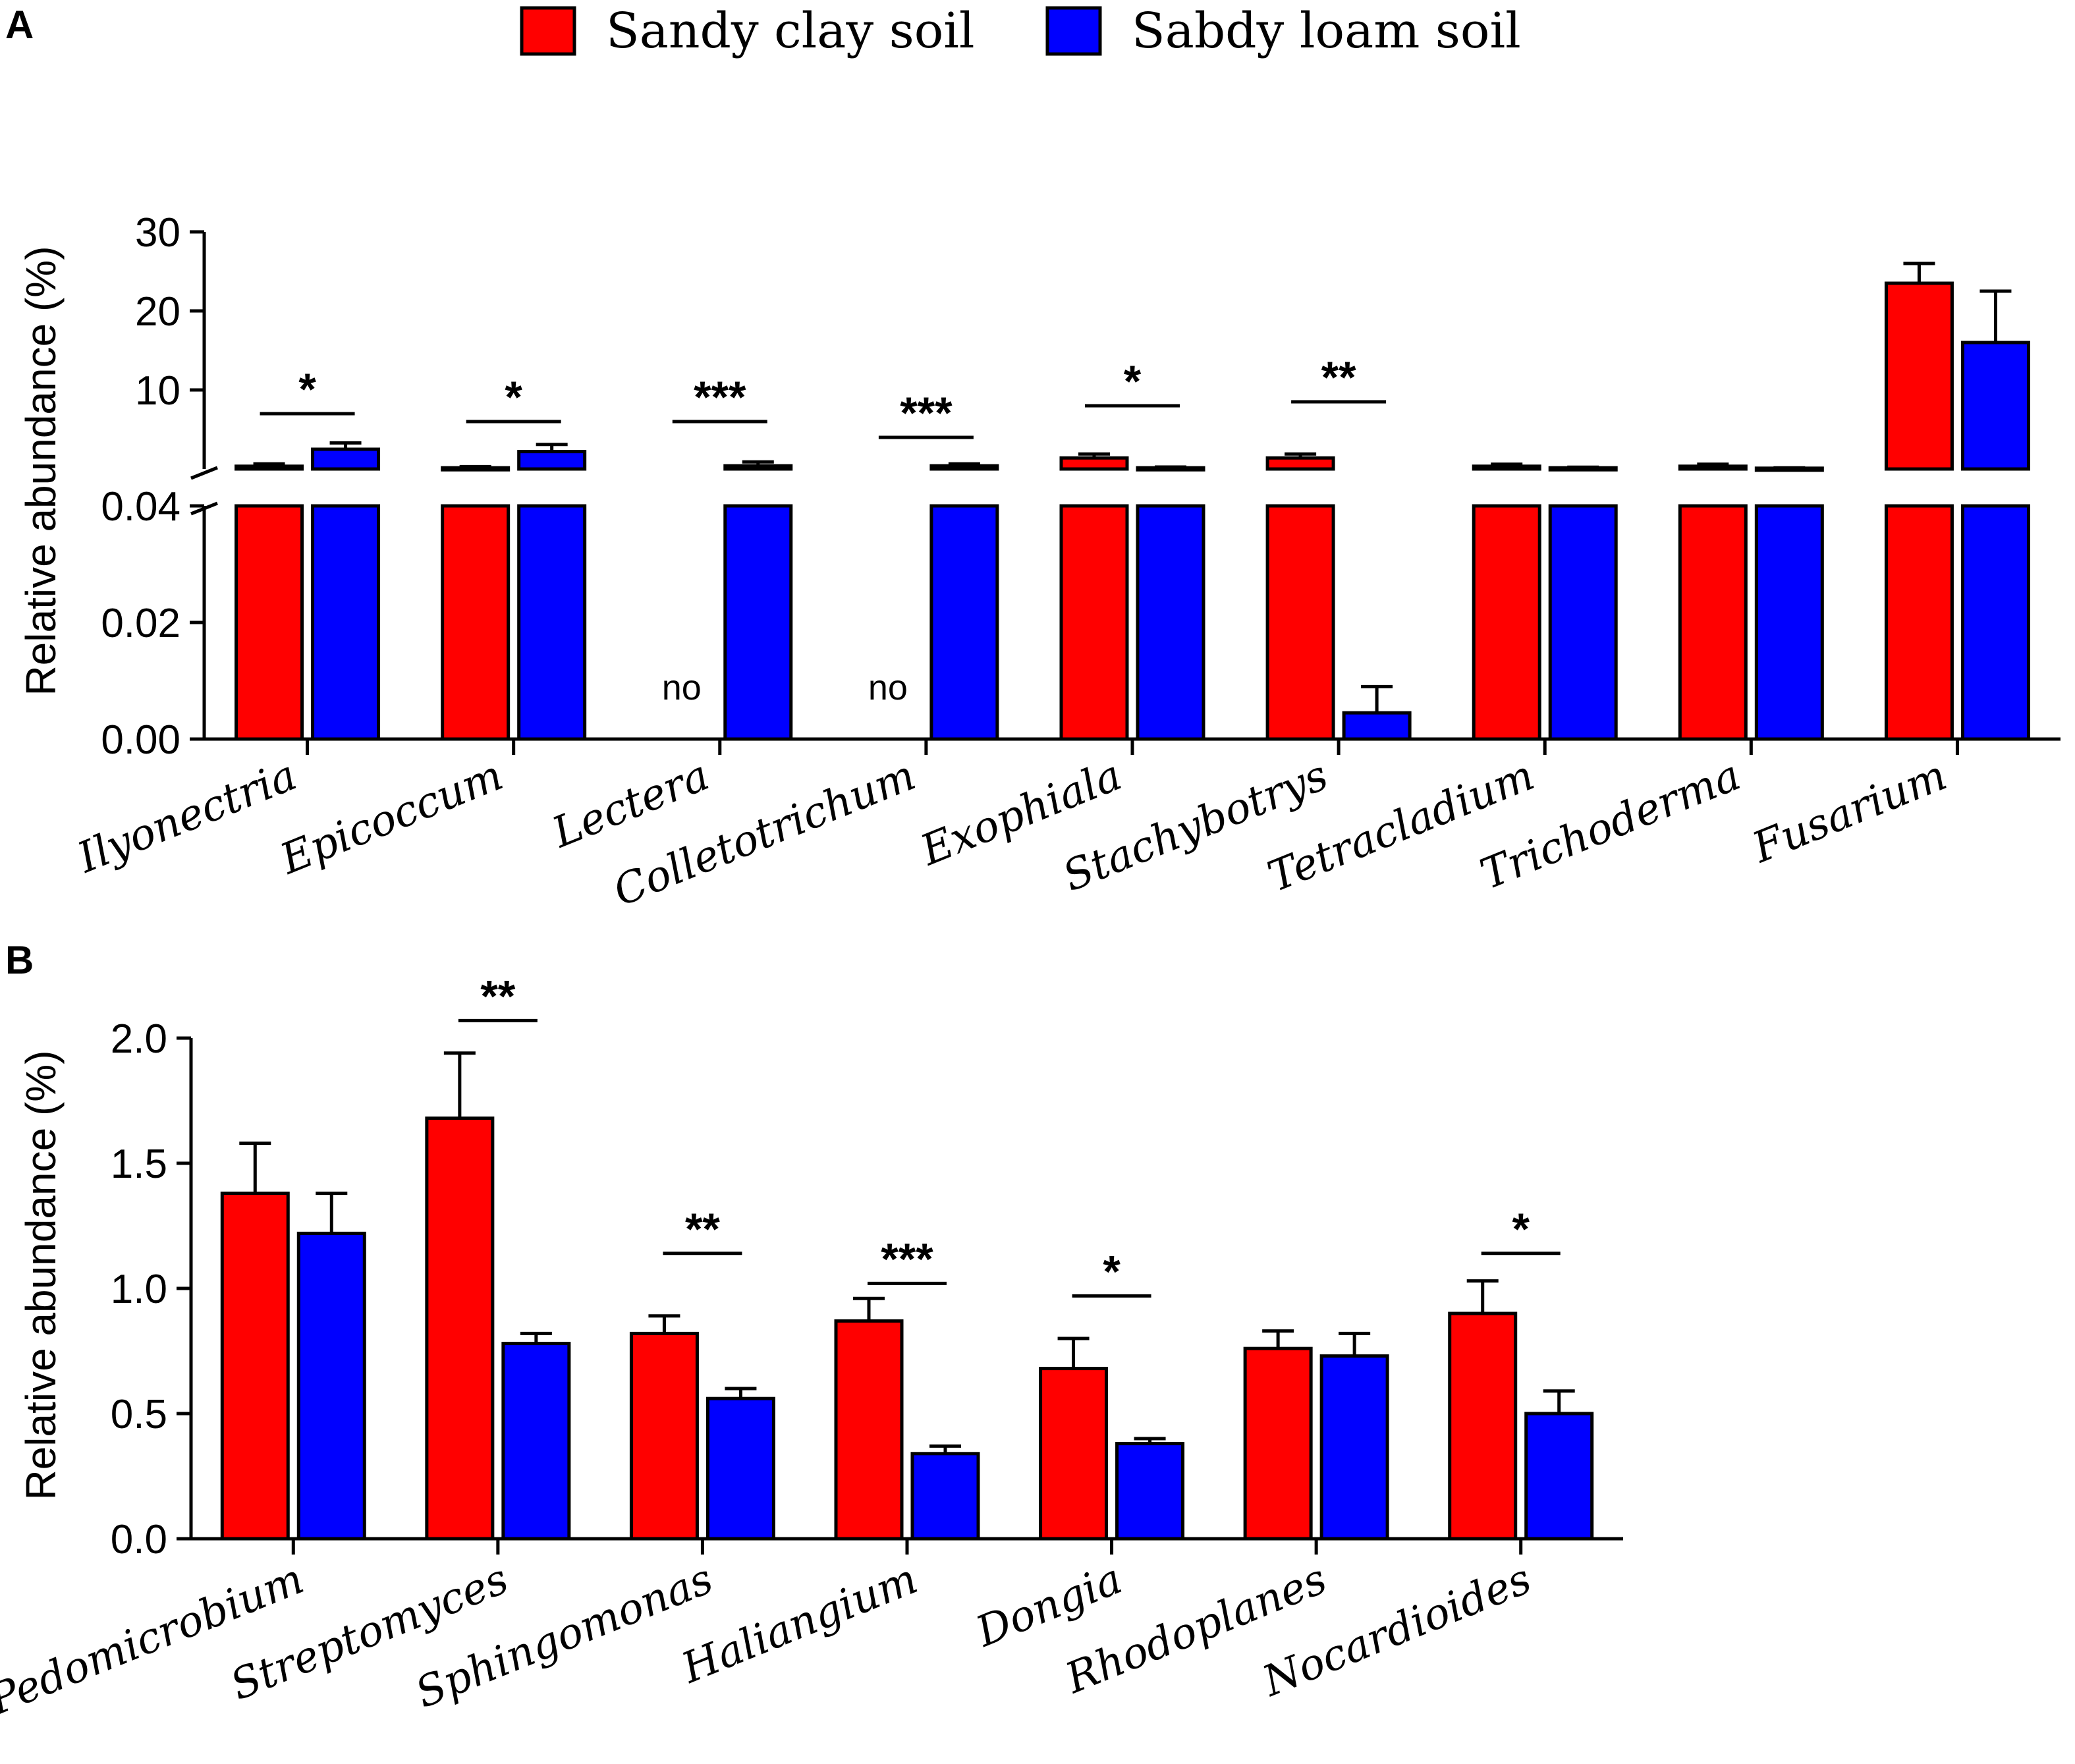 This screenshot has width=2075, height=1764. Describe the element at coordinates (1326, 31) in the screenshot. I see `legend-label-sandy-loam: Sabdy loam soil` at that location.